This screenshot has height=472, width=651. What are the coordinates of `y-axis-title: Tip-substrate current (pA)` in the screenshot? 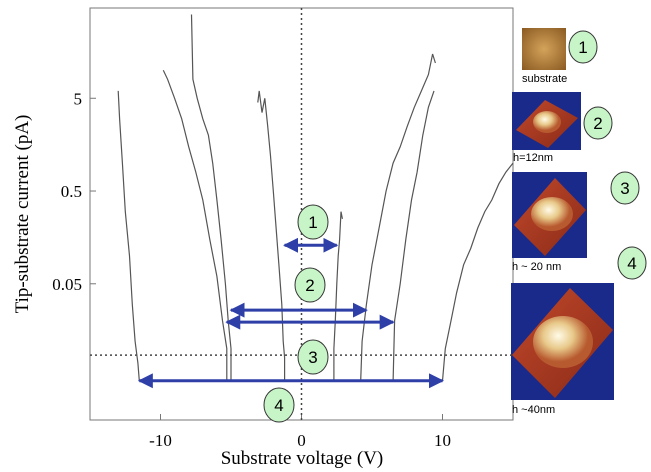 It's located at (22, 214).